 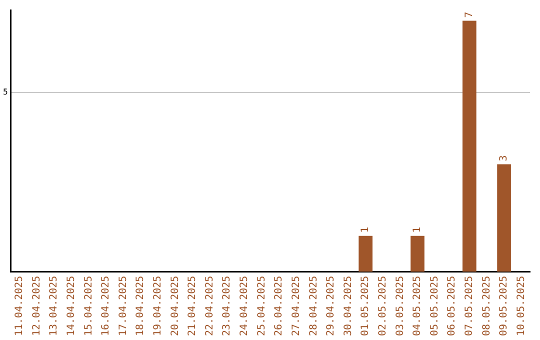 What do you see at coordinates (210, 306) in the screenshot?
I see `x-tick-label: 22.04.2025` at bounding box center [210, 306].